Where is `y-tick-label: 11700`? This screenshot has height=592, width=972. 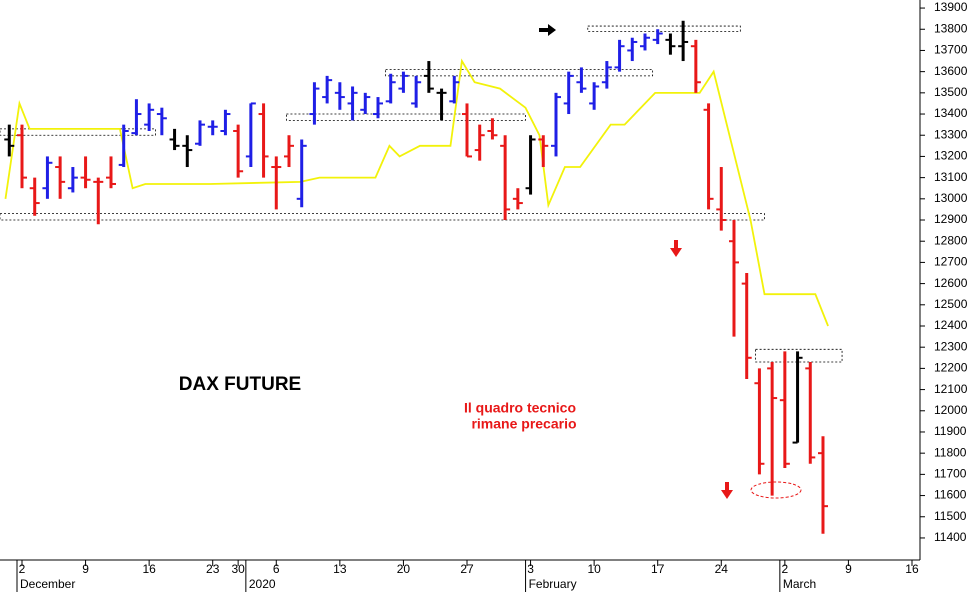
y-tick-label: 11700 is located at coordinates (950, 474).